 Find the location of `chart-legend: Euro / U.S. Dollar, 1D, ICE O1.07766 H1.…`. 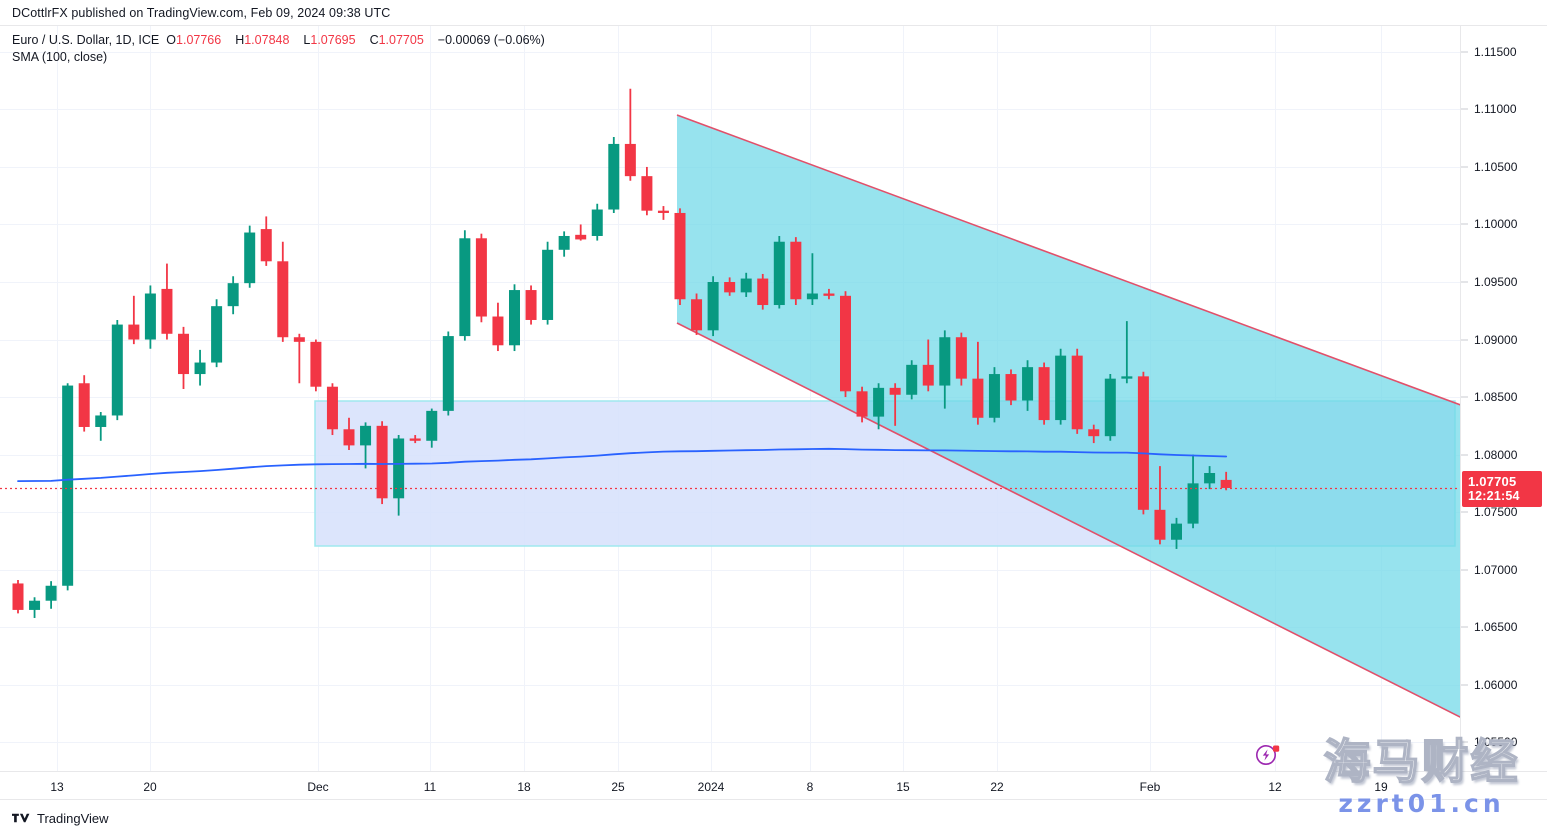

chart-legend: Euro / U.S. Dollar, 1D, ICE O1.07766 H1.… is located at coordinates (278, 49).